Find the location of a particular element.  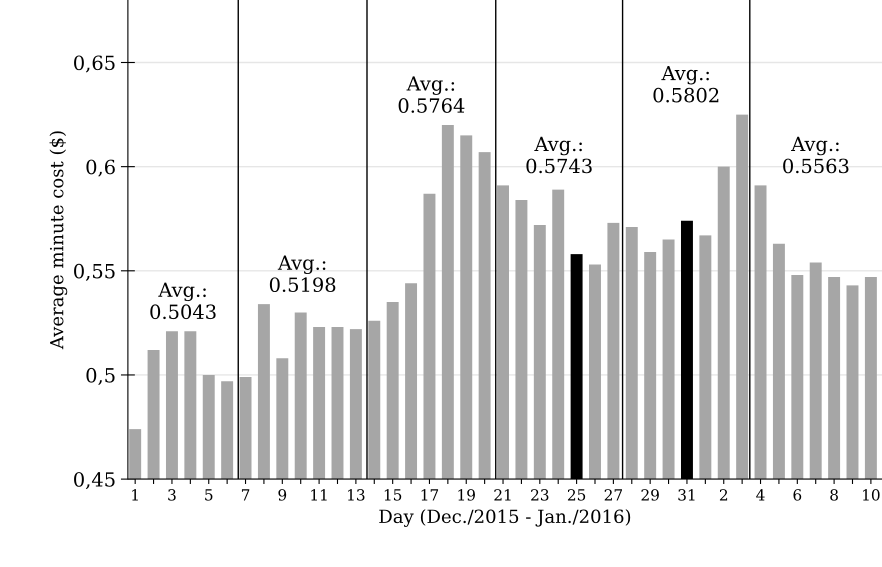

x-tick-label: 15 is located at coordinates (393, 495).